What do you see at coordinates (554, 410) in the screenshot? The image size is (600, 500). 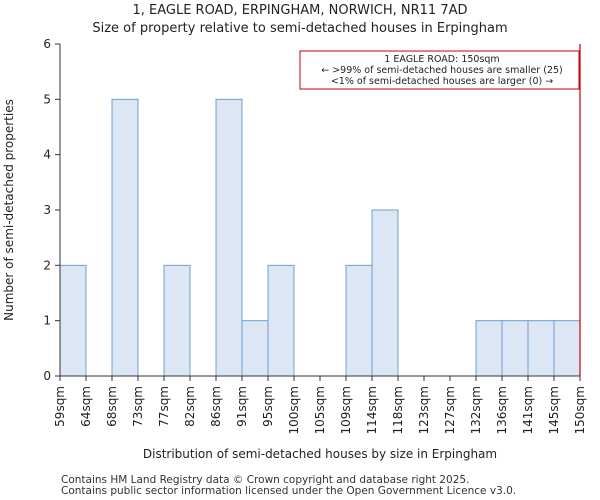 I see `x-tick-label: 145sqm` at bounding box center [554, 410].